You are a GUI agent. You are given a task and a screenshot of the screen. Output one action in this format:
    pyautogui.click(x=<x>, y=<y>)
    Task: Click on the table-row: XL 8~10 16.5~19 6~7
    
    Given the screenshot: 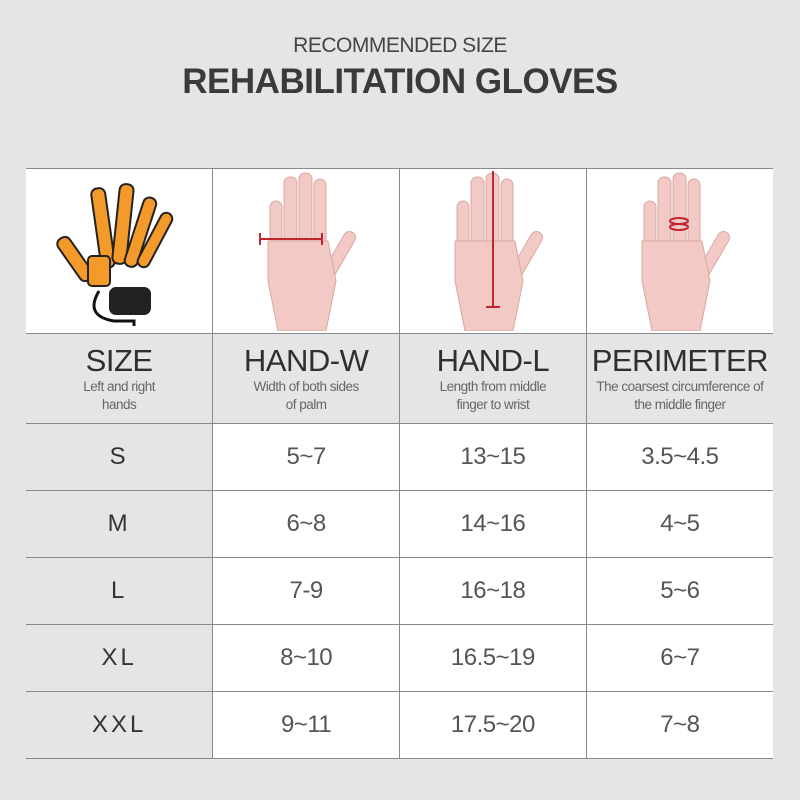 What is the action you would take?
    pyautogui.click(x=399, y=658)
    